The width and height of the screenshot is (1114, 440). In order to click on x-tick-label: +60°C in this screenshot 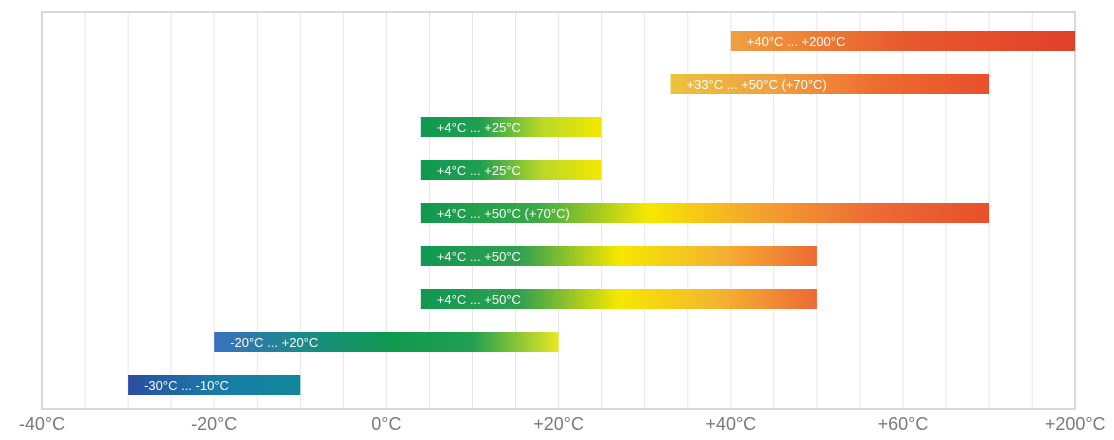, I will do `click(903, 424)`.